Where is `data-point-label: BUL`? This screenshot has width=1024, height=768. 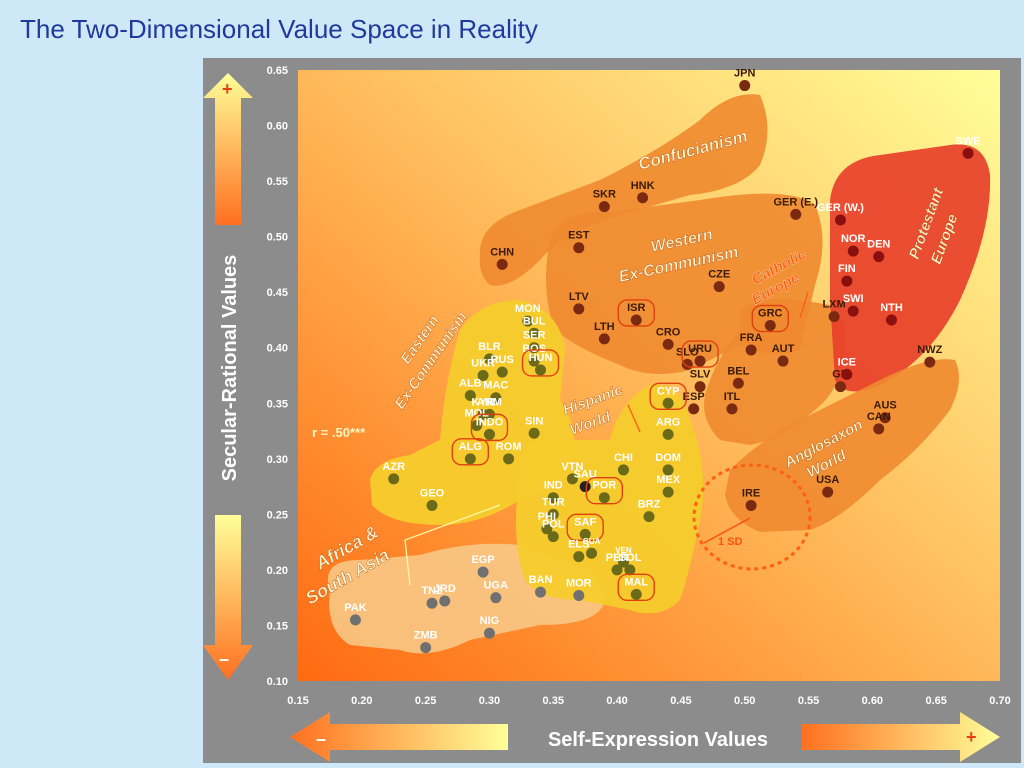 data-point-label: BUL is located at coordinates (534, 321).